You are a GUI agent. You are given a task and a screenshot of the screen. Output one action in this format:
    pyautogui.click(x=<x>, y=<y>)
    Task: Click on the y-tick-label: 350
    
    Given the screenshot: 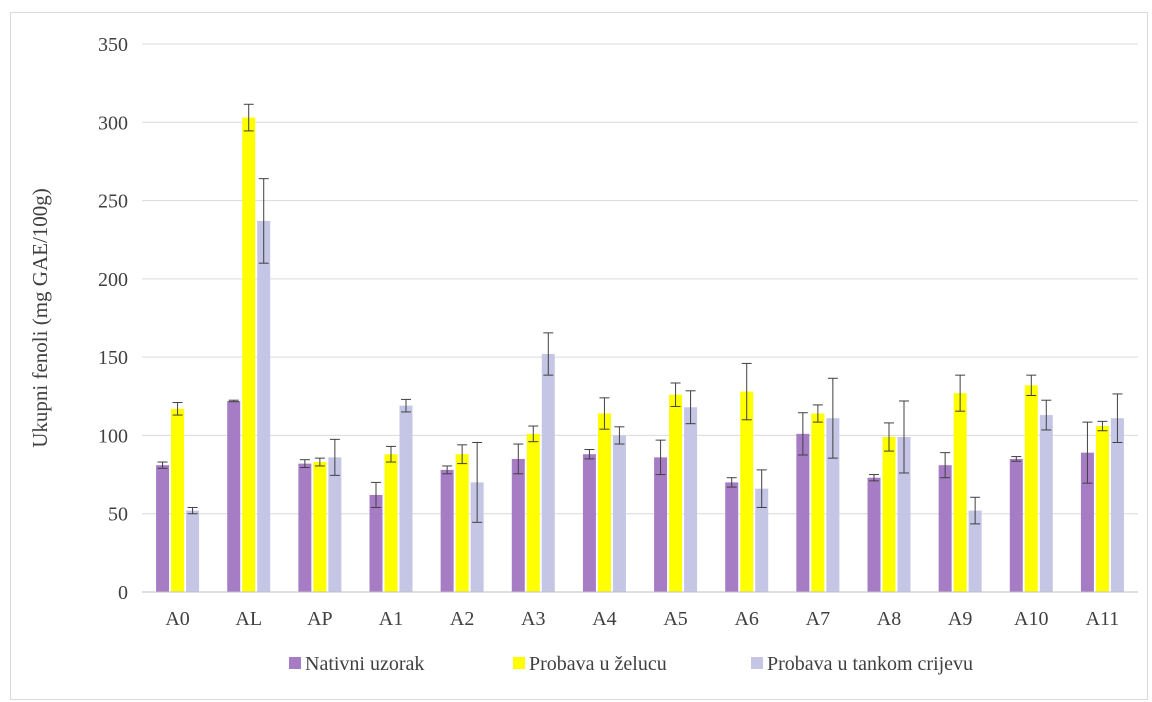 What is the action you would take?
    pyautogui.click(x=113, y=45)
    